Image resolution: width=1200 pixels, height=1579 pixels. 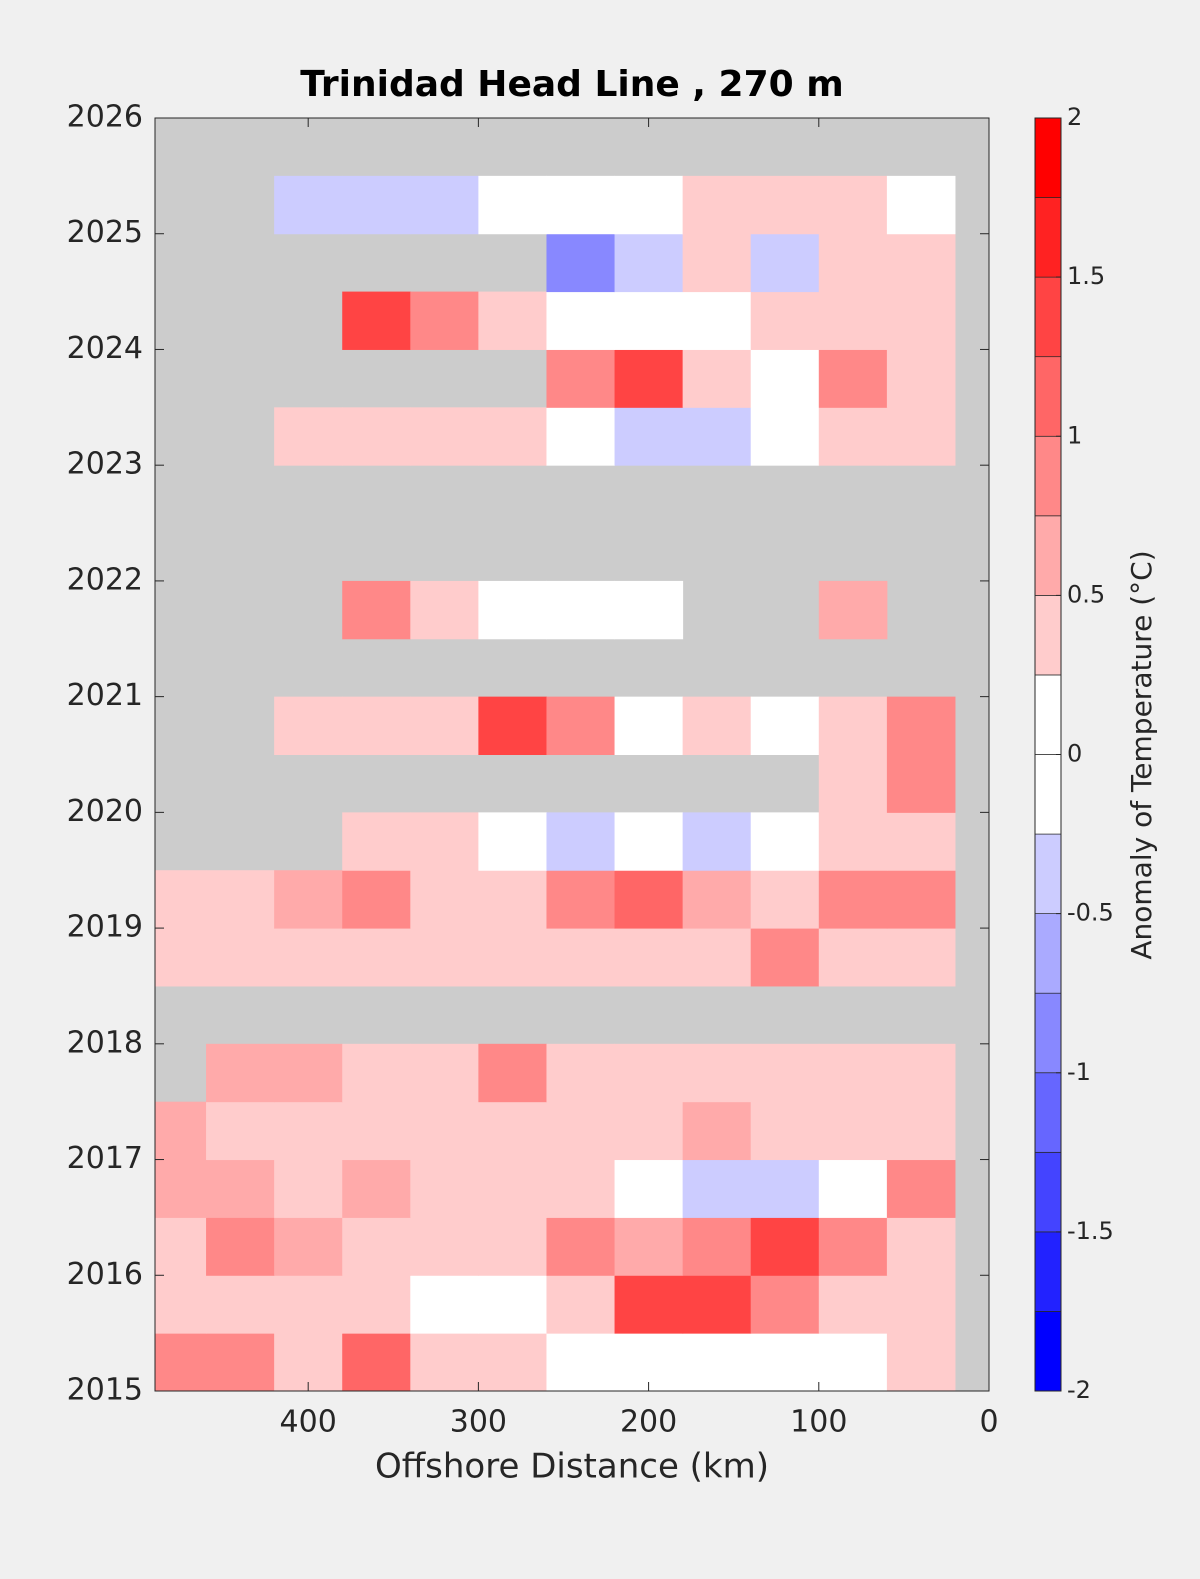 What do you see at coordinates (1074, 435) in the screenshot?
I see `colorbar-tick-label: 1` at bounding box center [1074, 435].